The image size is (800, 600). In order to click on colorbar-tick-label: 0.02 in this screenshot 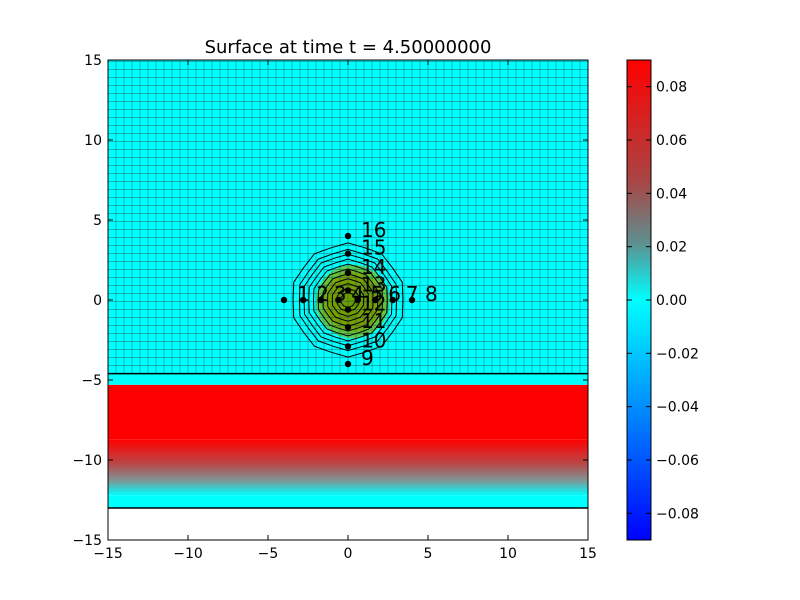, I will do `click(671, 248)`.